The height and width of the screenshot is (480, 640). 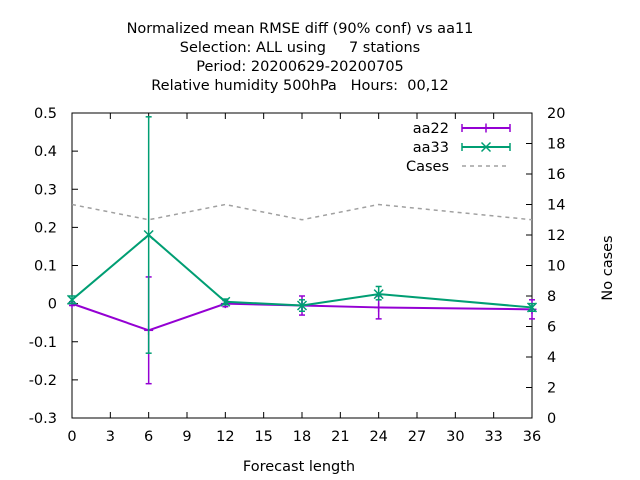 What do you see at coordinates (186, 437) in the screenshot?
I see `x-tick-label: 9` at bounding box center [186, 437].